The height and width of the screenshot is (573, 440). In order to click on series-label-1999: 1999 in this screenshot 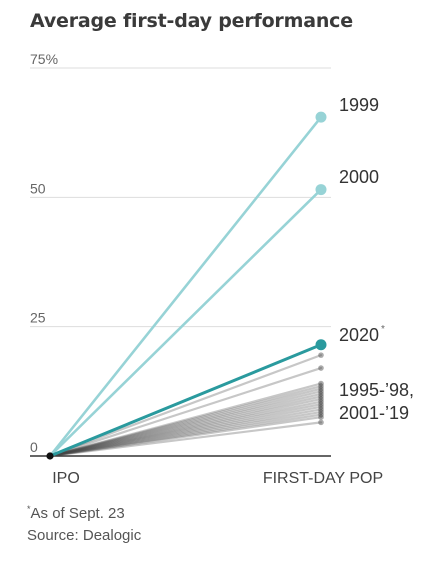, I will do `click(359, 105)`.